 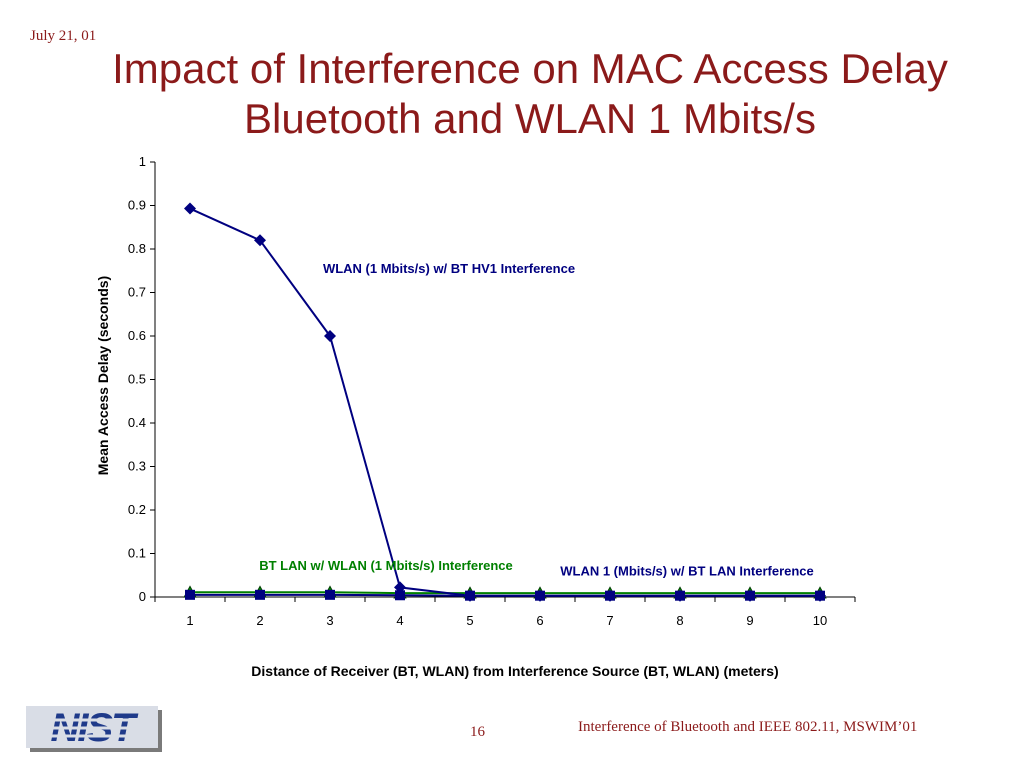 I want to click on series-annotation: WLAN (1 Mbits/s) w/ BT HV1 Interference, so click(x=449, y=268).